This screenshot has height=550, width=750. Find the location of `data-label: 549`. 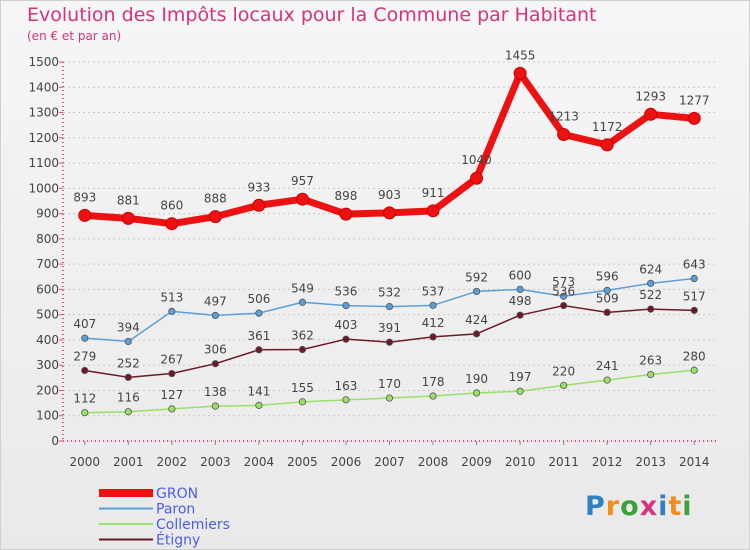

data-label: 549 is located at coordinates (302, 288).